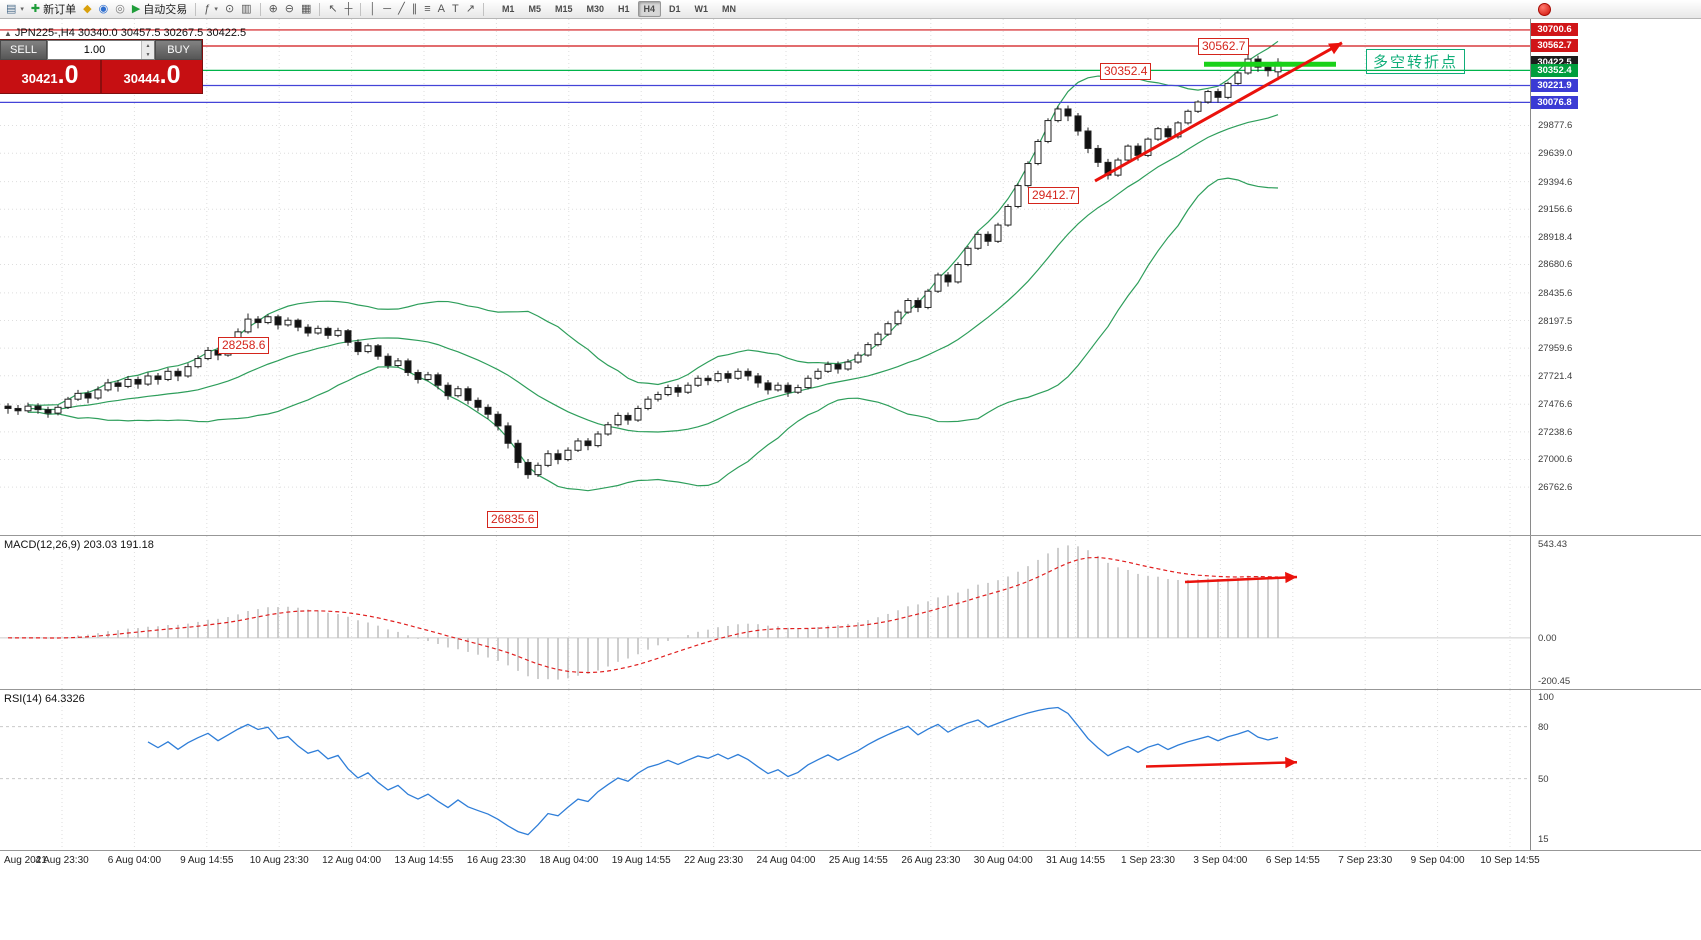 This screenshot has height=940, width=1701. I want to click on price-annotation-label: 28258.6, so click(244, 345).